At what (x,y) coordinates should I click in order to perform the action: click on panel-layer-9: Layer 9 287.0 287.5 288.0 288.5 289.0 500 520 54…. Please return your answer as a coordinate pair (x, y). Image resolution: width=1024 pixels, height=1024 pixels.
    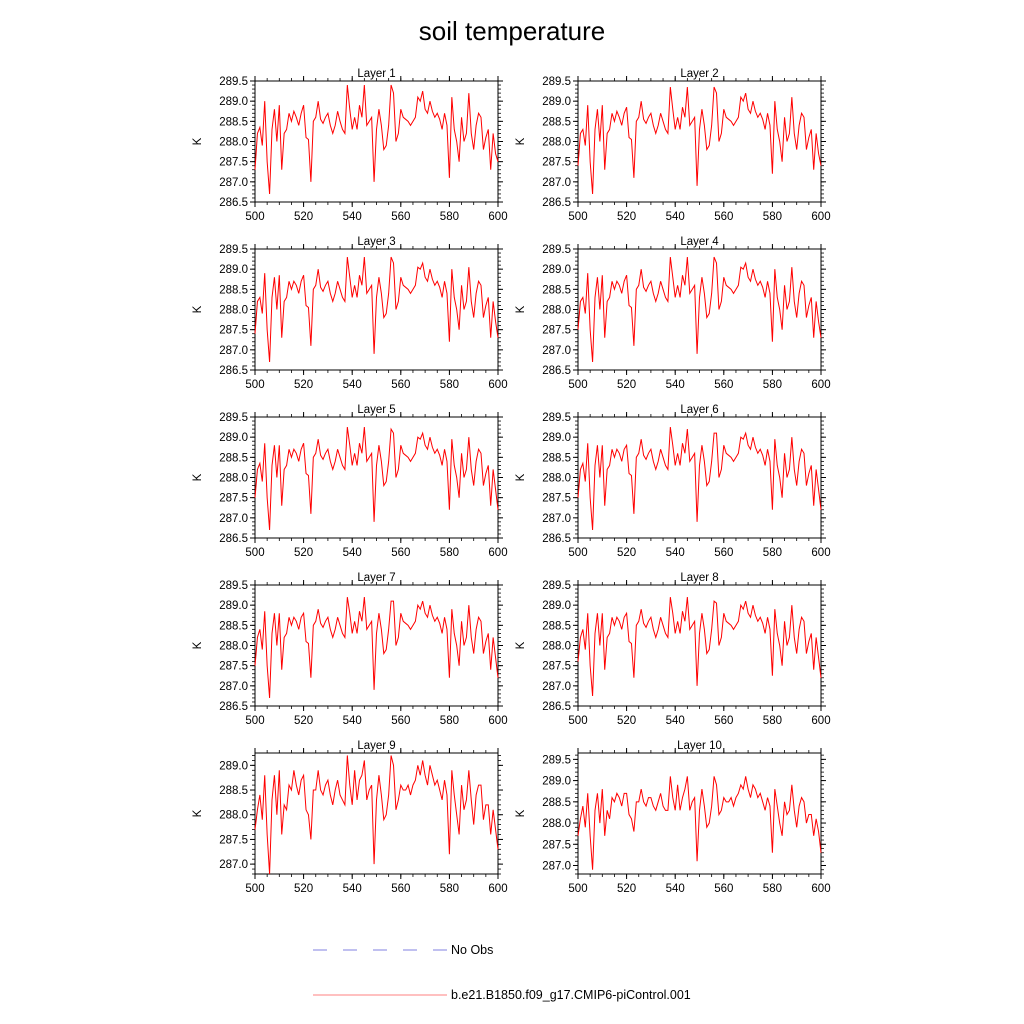
    Looking at the image, I should click on (350, 817).